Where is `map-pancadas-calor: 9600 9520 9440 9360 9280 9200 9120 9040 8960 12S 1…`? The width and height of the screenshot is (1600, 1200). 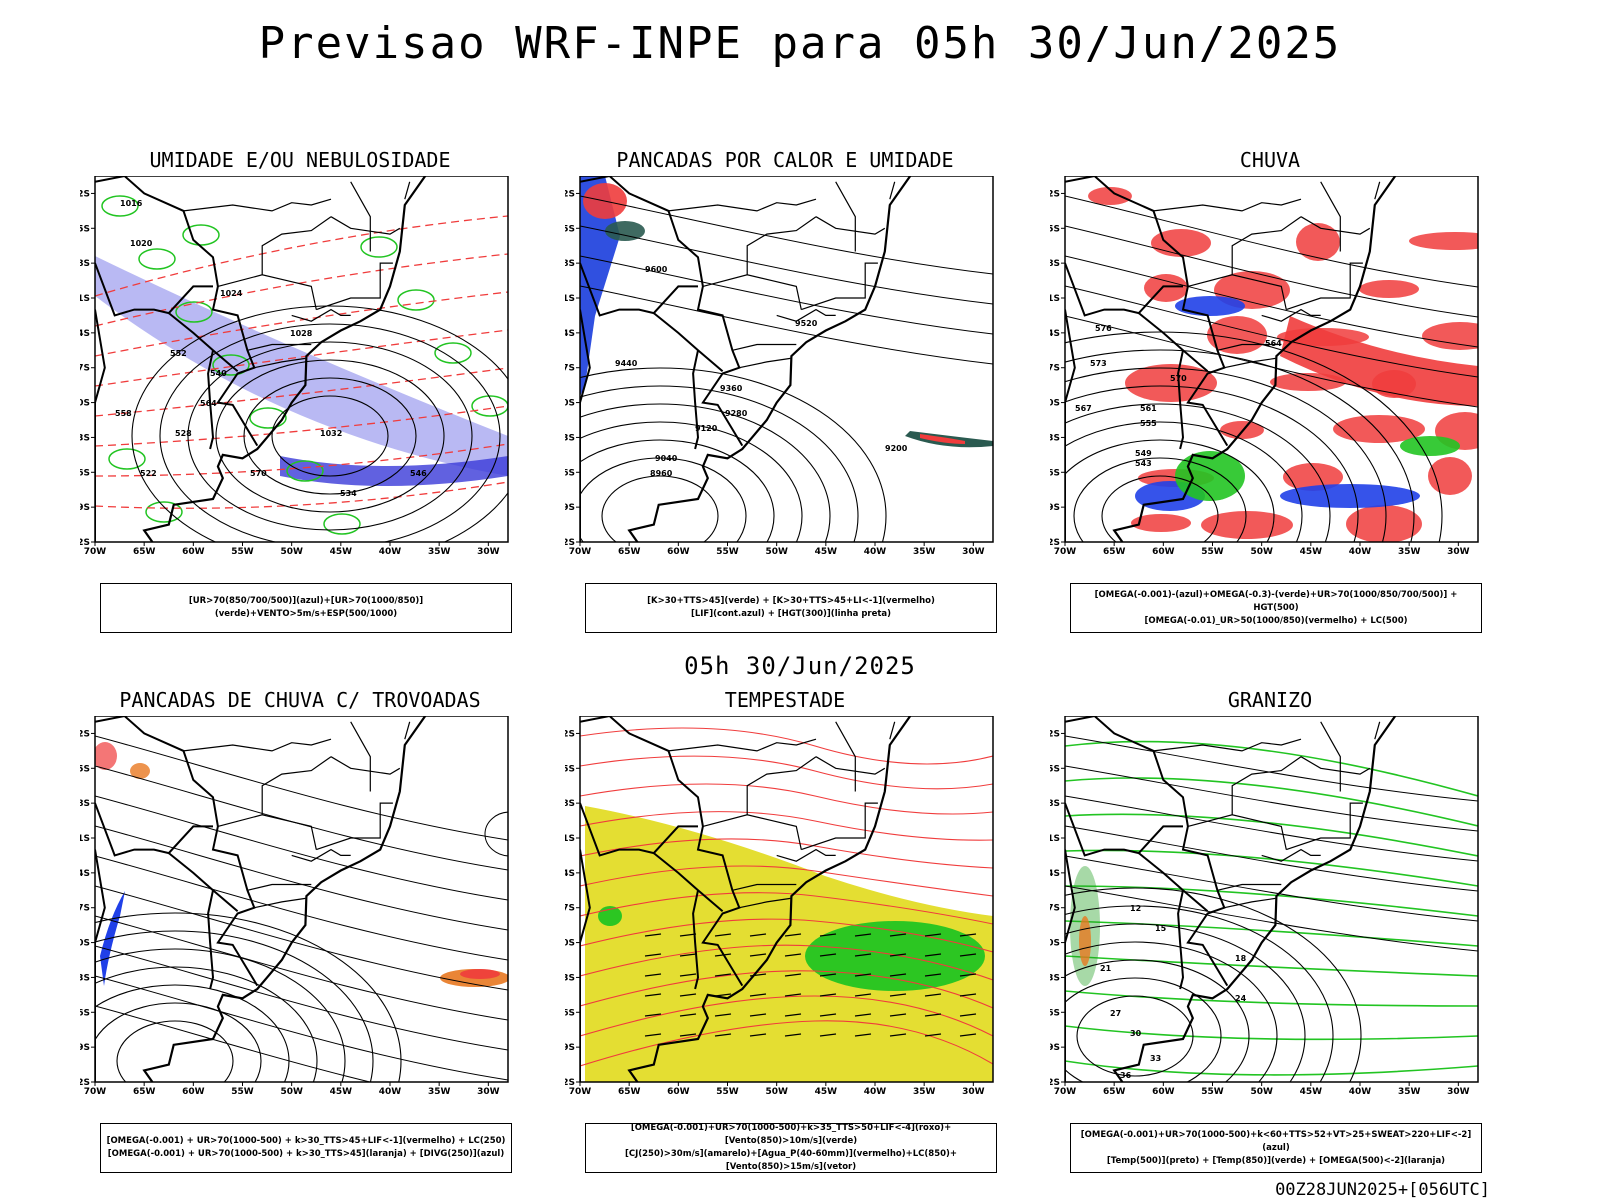
map-pancadas-calor: 9600 9520 9440 9360 9280 9200 9120 9040 8960 12S 1… is located at coordinates (785, 378).